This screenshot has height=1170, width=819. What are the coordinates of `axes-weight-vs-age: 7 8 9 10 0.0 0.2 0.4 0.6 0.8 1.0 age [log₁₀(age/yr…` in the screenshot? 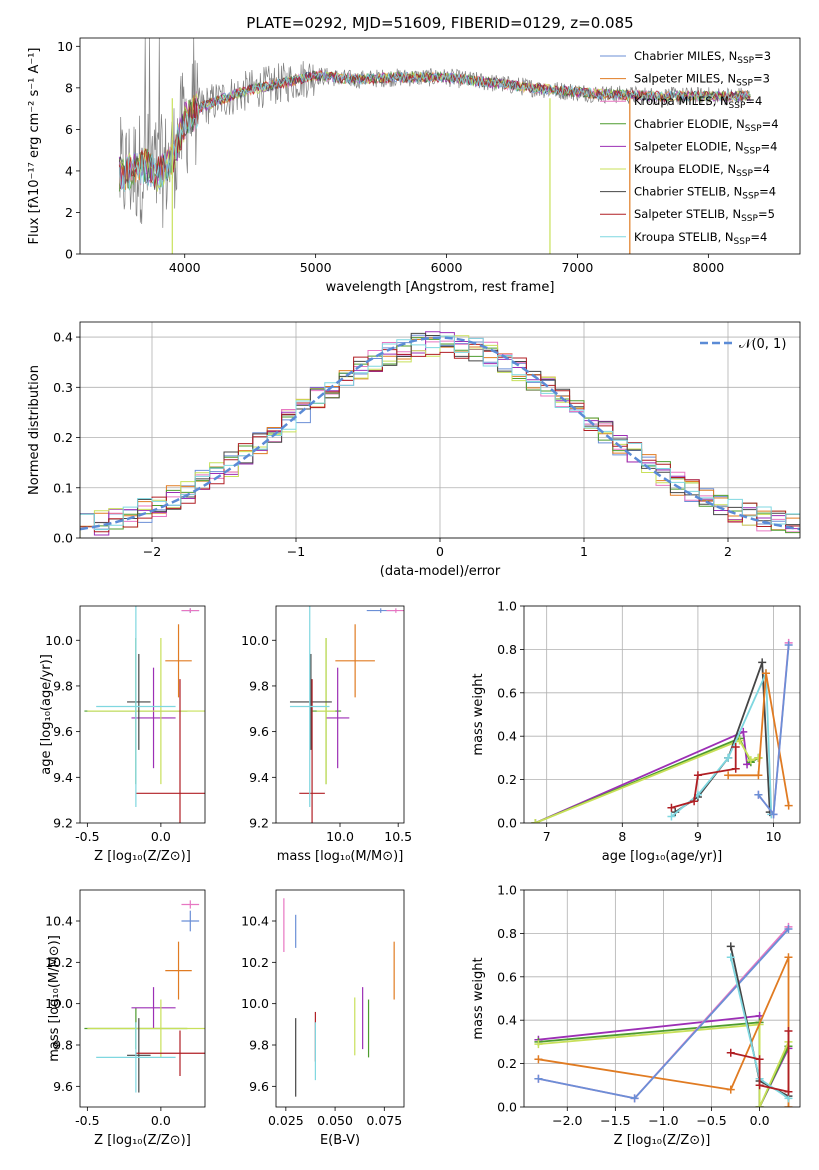 It's located at (636, 731).